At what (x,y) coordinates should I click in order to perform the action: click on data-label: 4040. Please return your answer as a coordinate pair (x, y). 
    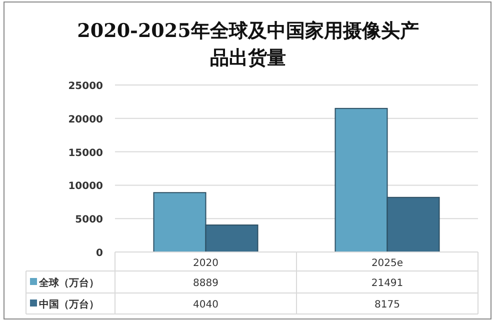
    Looking at the image, I should click on (205, 305).